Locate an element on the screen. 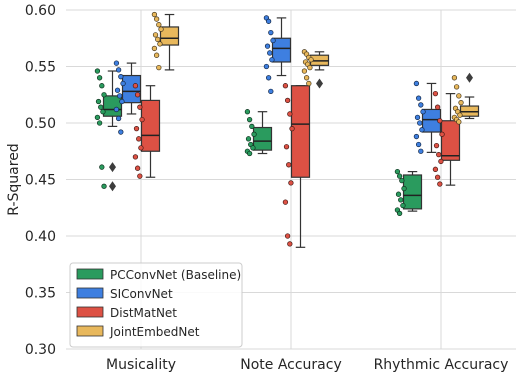 The height and width of the screenshot is (376, 518). box-pcconvnet-baseline--2 is located at coordinates (408, 192).